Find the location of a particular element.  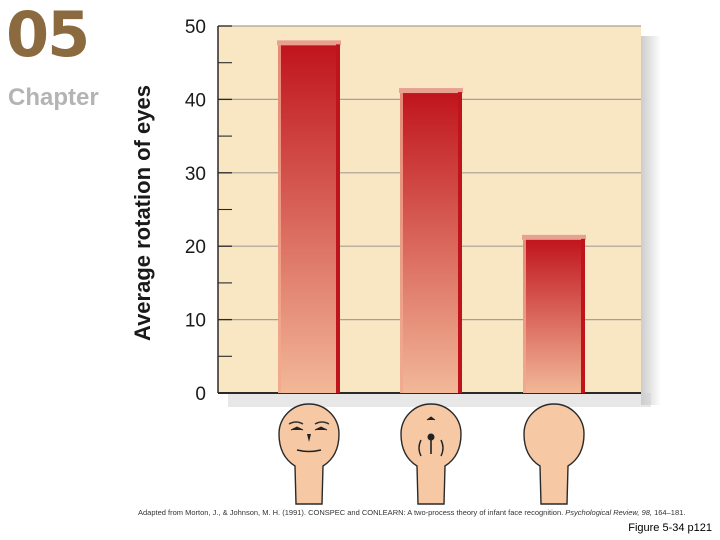

ticks-layer: 0 10 20 30 40 50 is located at coordinates (208, 211).